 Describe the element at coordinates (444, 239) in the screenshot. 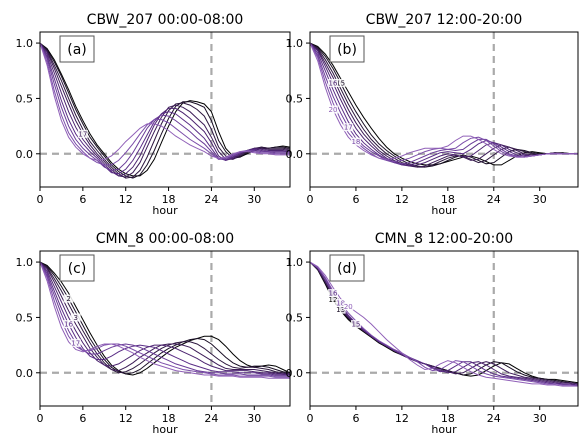

I see `chart-title: CMN_8 12:00-20:00` at that location.